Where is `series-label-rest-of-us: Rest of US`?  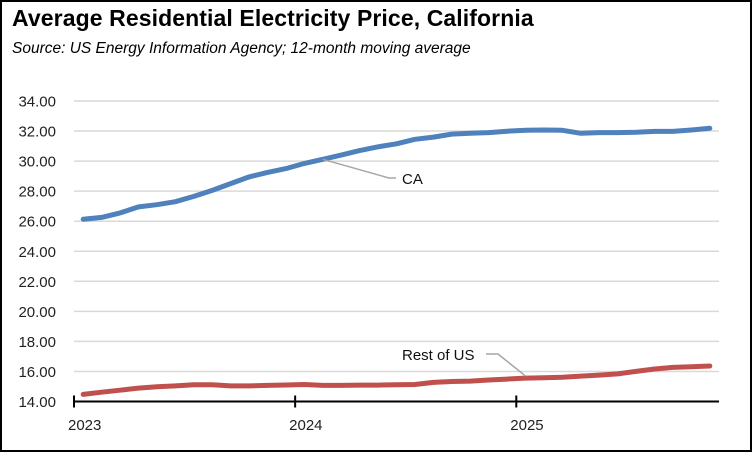
series-label-rest-of-us: Rest of US is located at coordinates (438, 355).